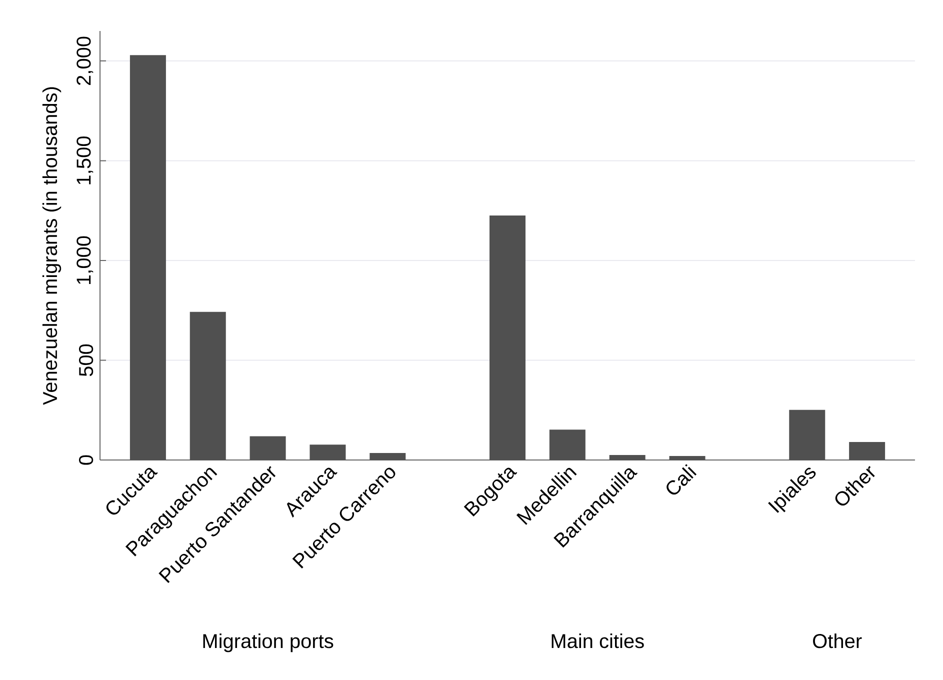 This screenshot has width=943, height=680. What do you see at coordinates (681, 479) in the screenshot?
I see `x-tick-label: Cali` at bounding box center [681, 479].